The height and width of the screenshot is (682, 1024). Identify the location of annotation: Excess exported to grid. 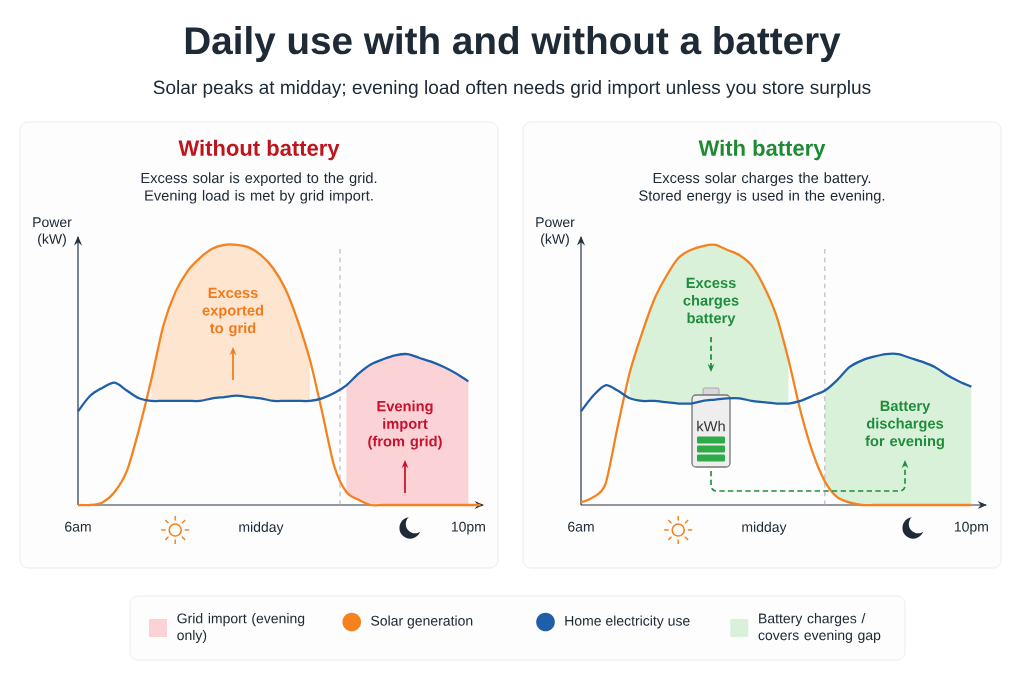
(232, 312).